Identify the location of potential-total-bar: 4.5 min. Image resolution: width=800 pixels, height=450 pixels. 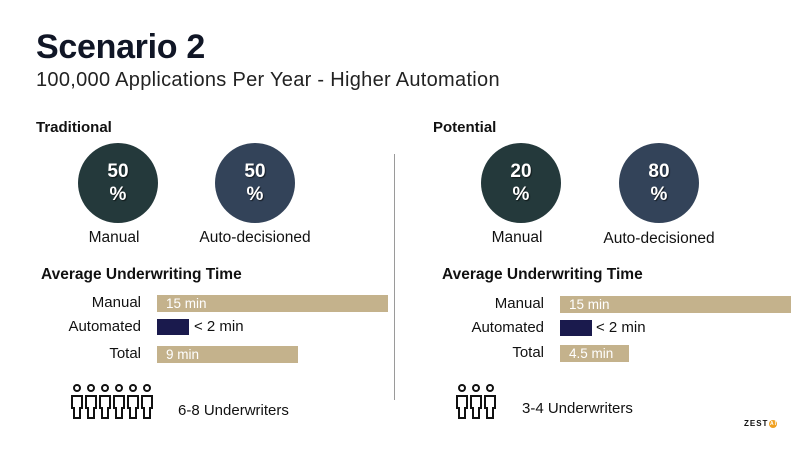
(594, 353).